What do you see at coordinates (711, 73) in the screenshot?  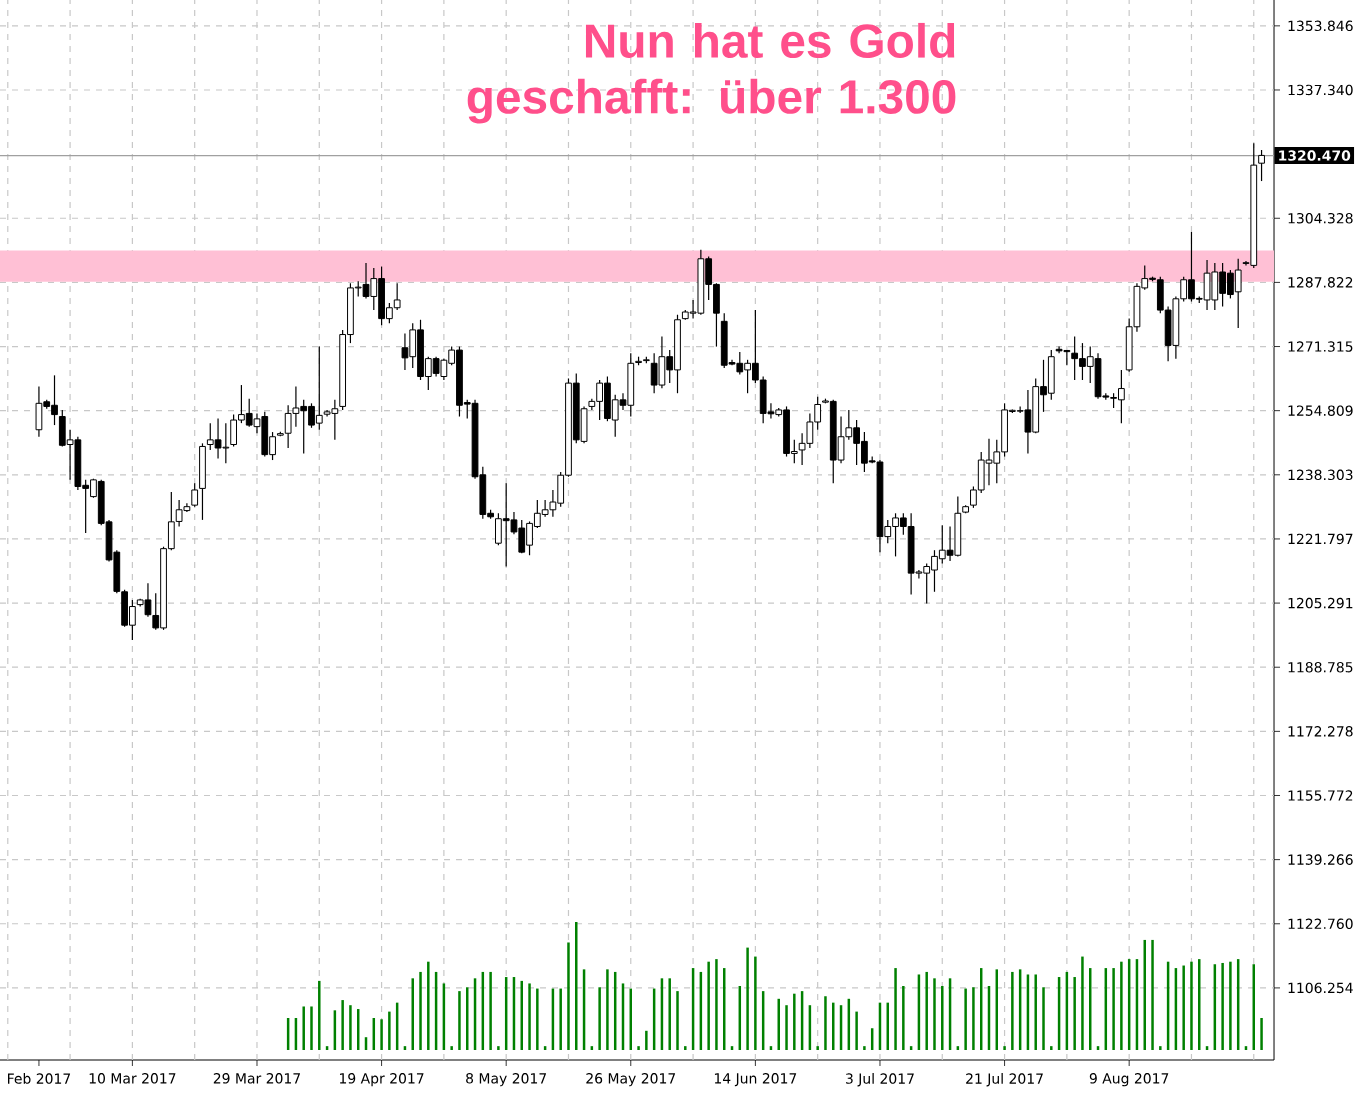 I see `text: Nun hat es Gold geschafft: über 1.300` at bounding box center [711, 73].